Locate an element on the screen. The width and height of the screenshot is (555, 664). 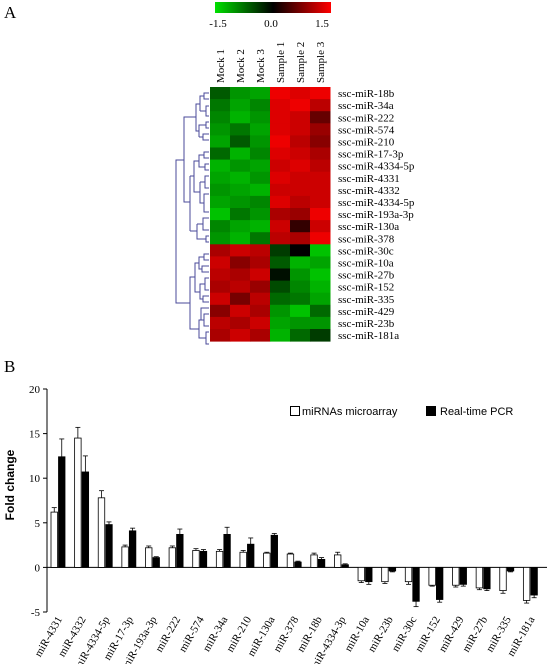
heatmap-column-label: Sample 2 is located at coordinates (301, 62).